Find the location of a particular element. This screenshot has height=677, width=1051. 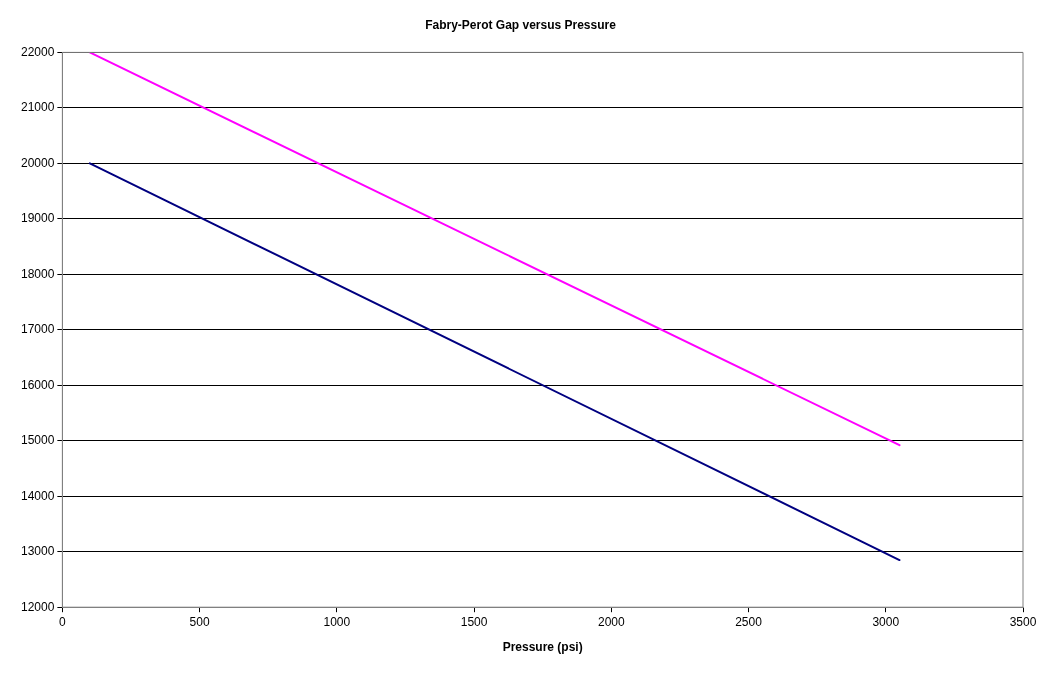

y-tick-label: 17000 is located at coordinates (37, 329).